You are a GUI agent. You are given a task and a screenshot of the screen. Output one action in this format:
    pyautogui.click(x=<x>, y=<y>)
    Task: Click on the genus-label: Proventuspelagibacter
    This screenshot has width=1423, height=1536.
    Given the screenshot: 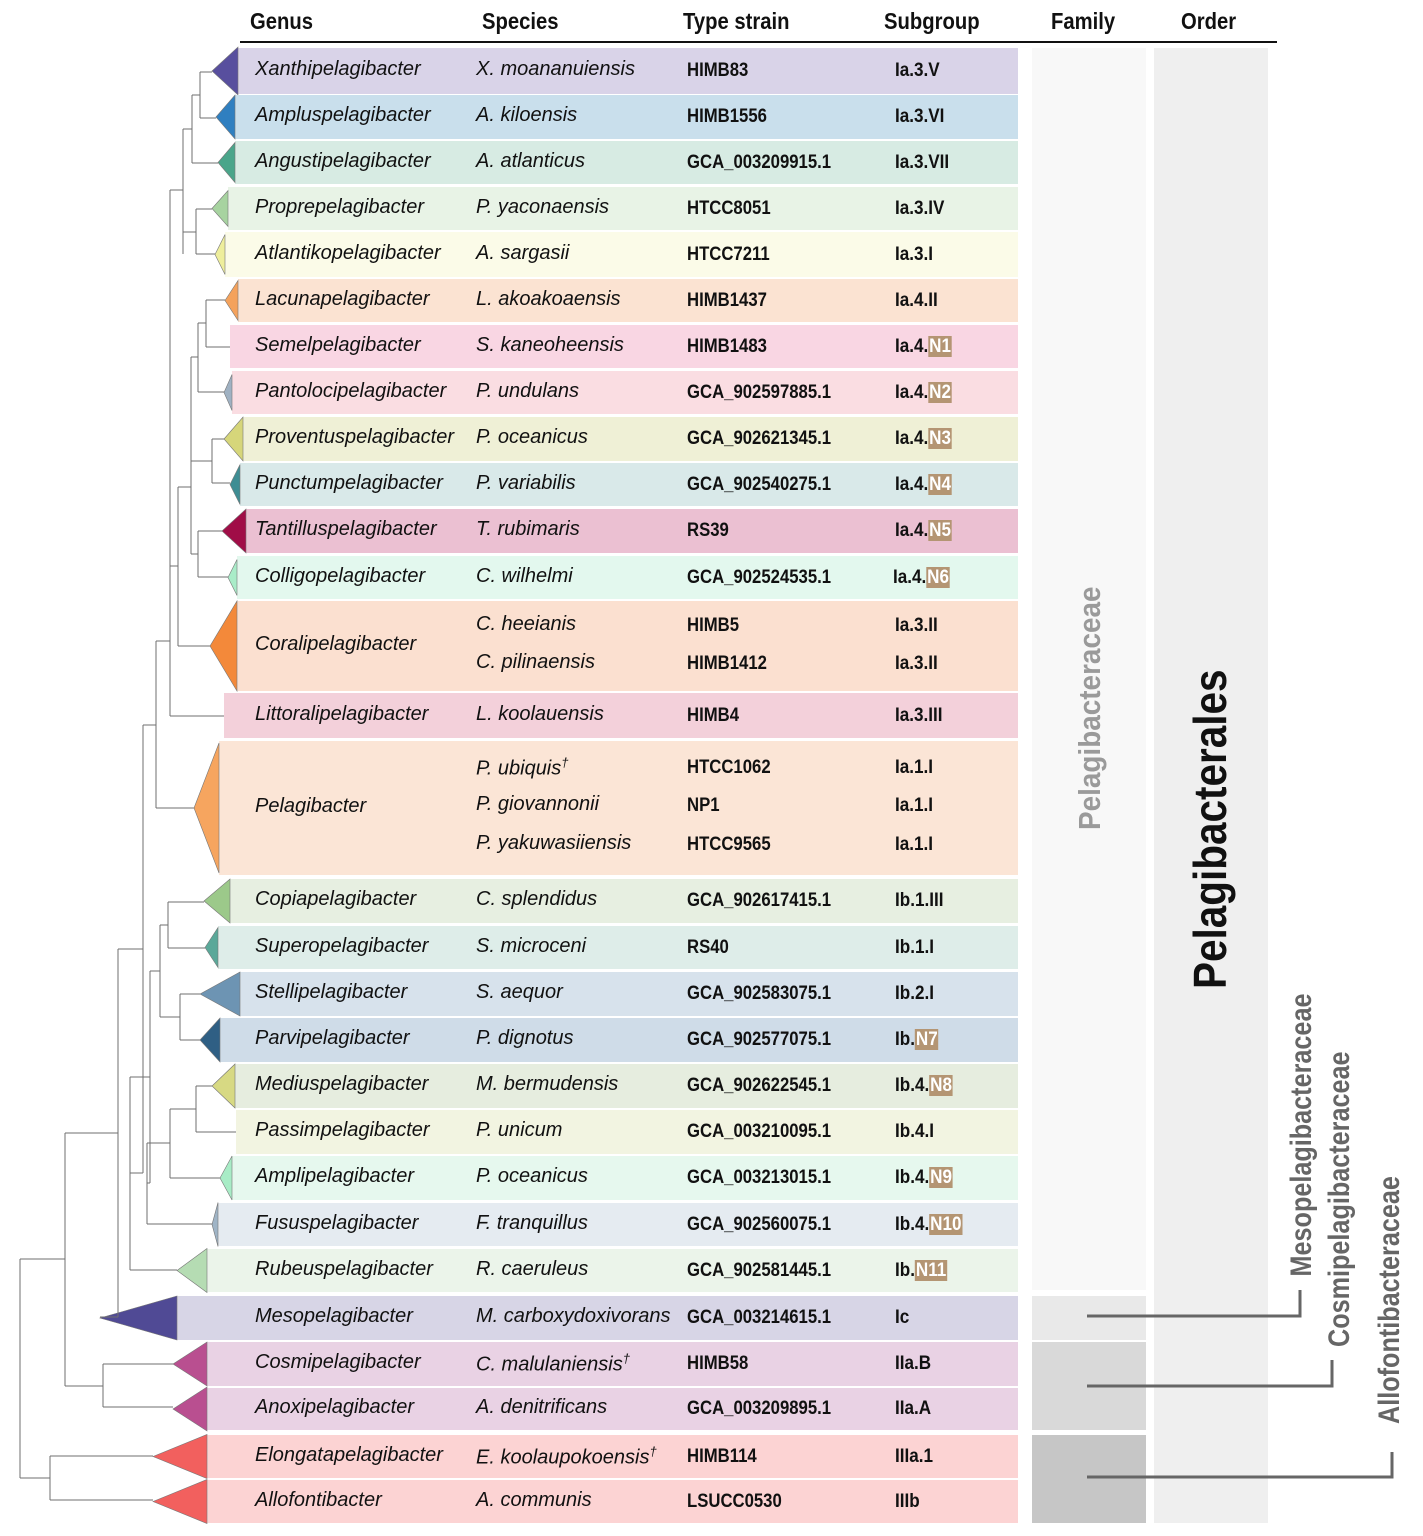 What is the action you would take?
    pyautogui.click(x=355, y=437)
    